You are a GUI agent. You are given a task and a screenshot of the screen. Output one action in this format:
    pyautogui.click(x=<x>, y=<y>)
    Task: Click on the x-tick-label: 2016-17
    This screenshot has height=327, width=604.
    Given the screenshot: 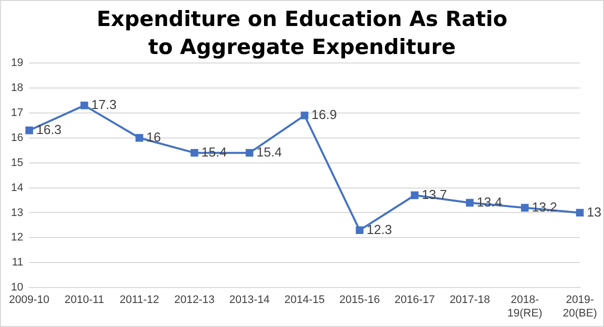 What is the action you would take?
    pyautogui.click(x=414, y=300)
    